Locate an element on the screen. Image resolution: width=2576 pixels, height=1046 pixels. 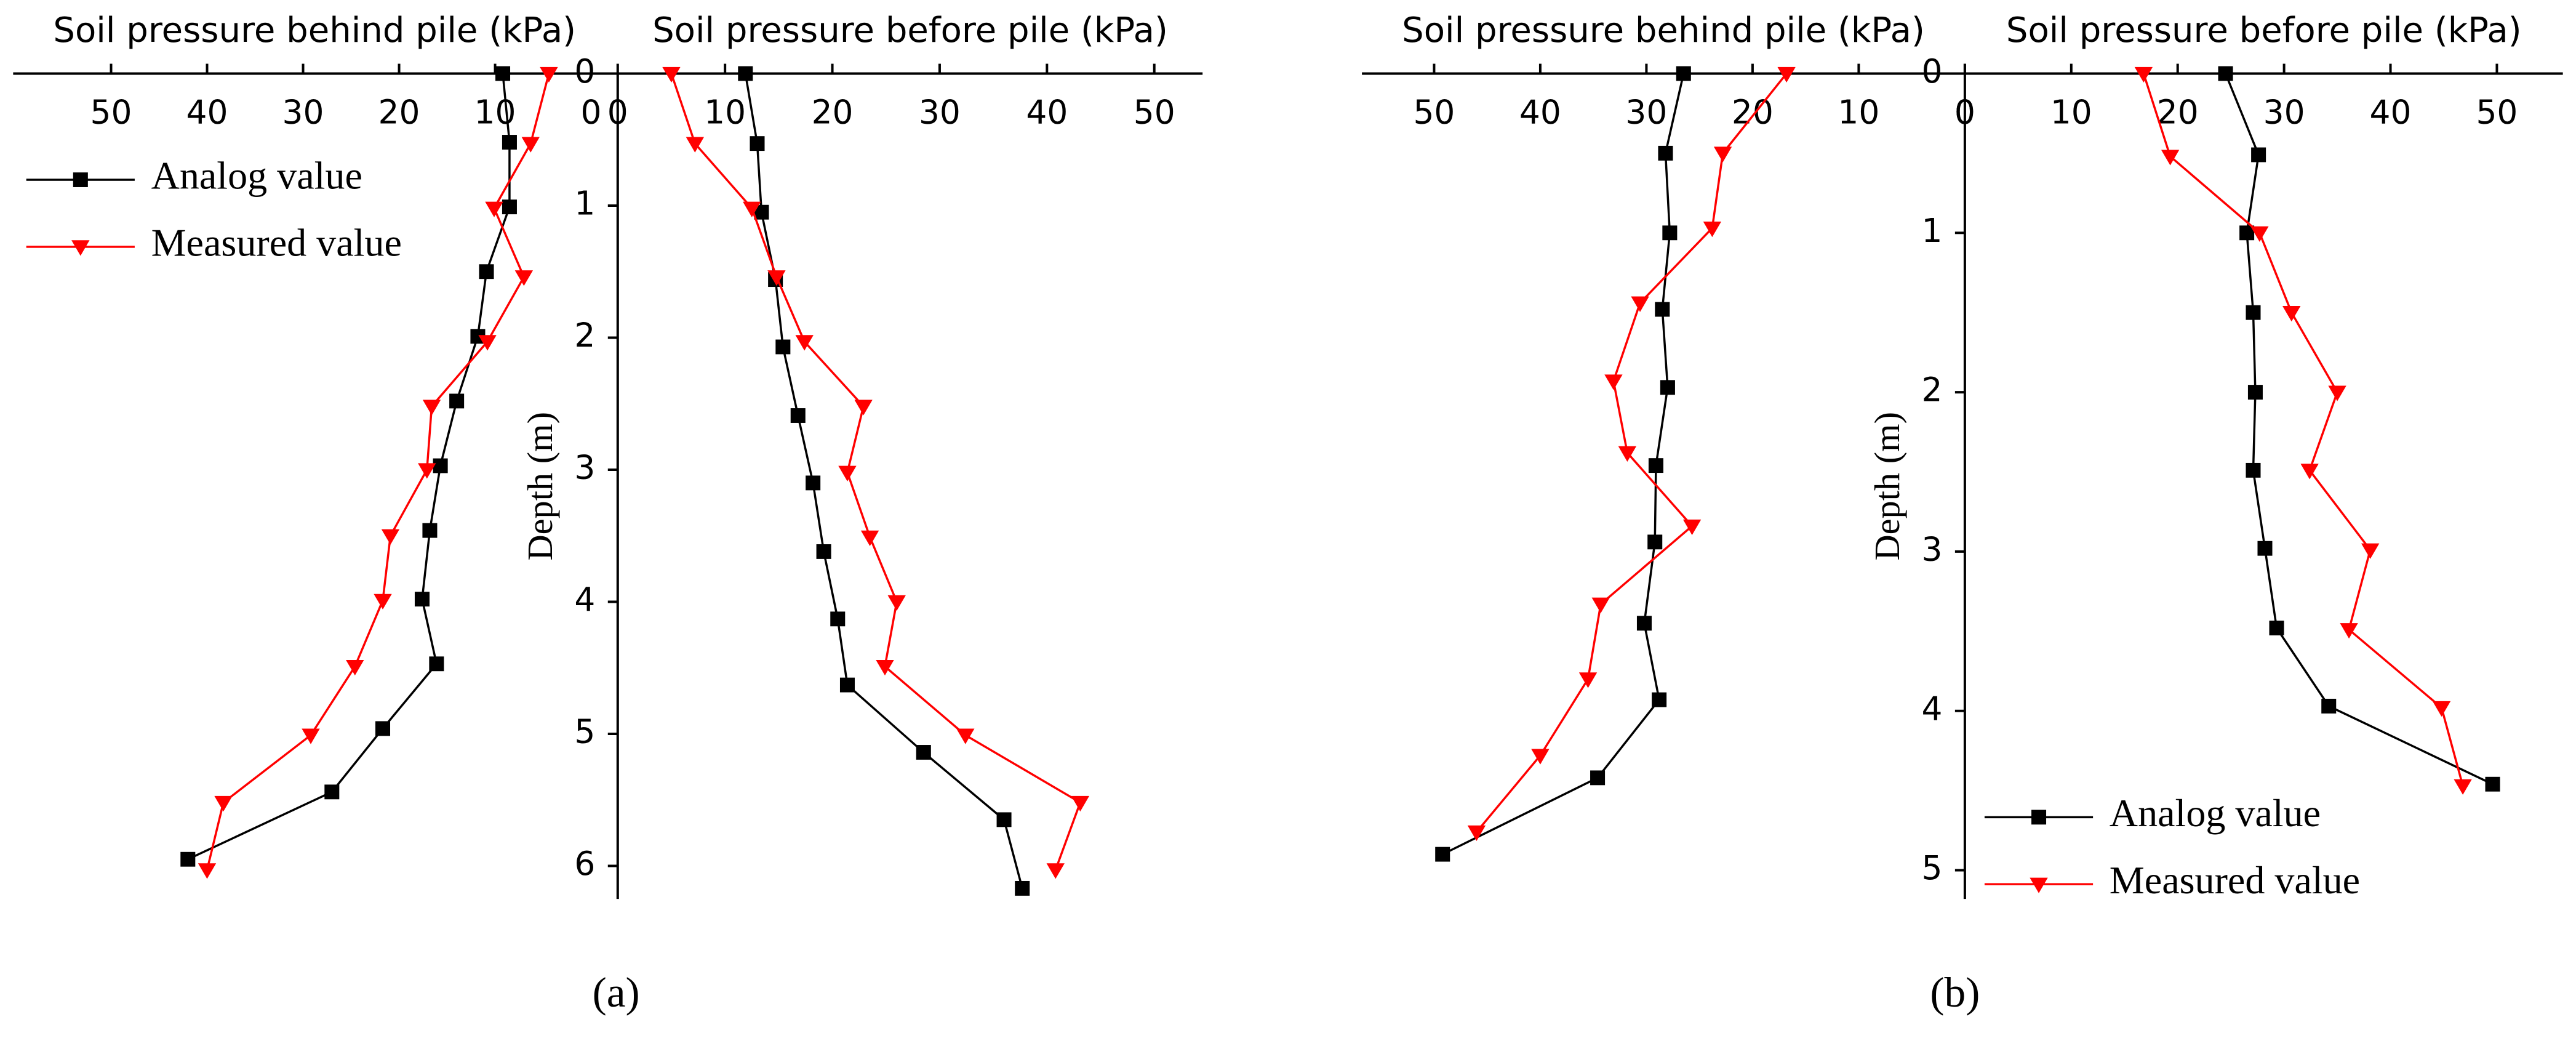
y-tick-label: 6 is located at coordinates (584, 864).